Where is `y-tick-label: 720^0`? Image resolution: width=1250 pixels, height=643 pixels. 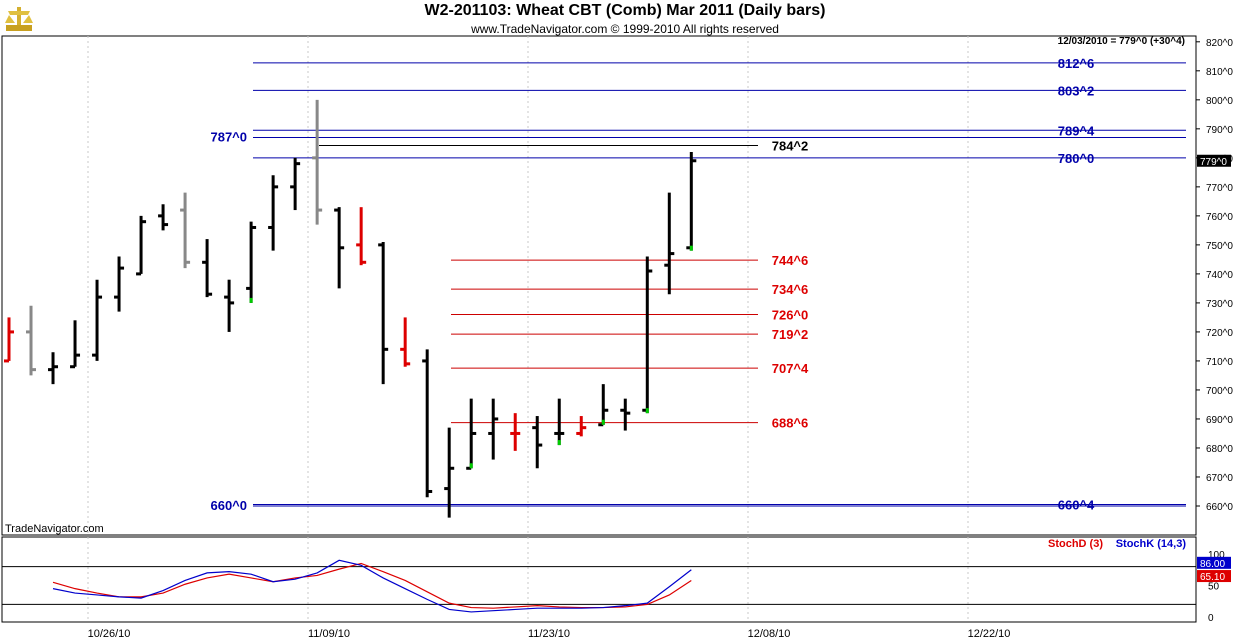 y-tick-label: 720^0 is located at coordinates (1219, 333).